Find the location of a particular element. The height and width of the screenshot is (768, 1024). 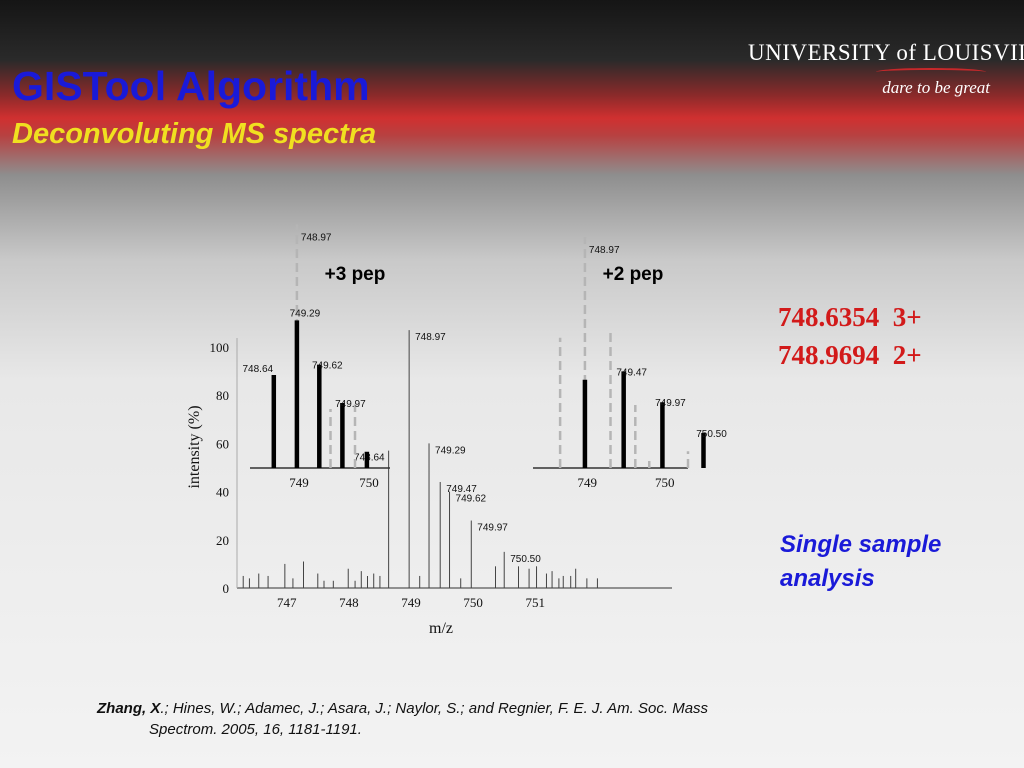

slide-title: GISTool Algorithm is located at coordinates (191, 86).